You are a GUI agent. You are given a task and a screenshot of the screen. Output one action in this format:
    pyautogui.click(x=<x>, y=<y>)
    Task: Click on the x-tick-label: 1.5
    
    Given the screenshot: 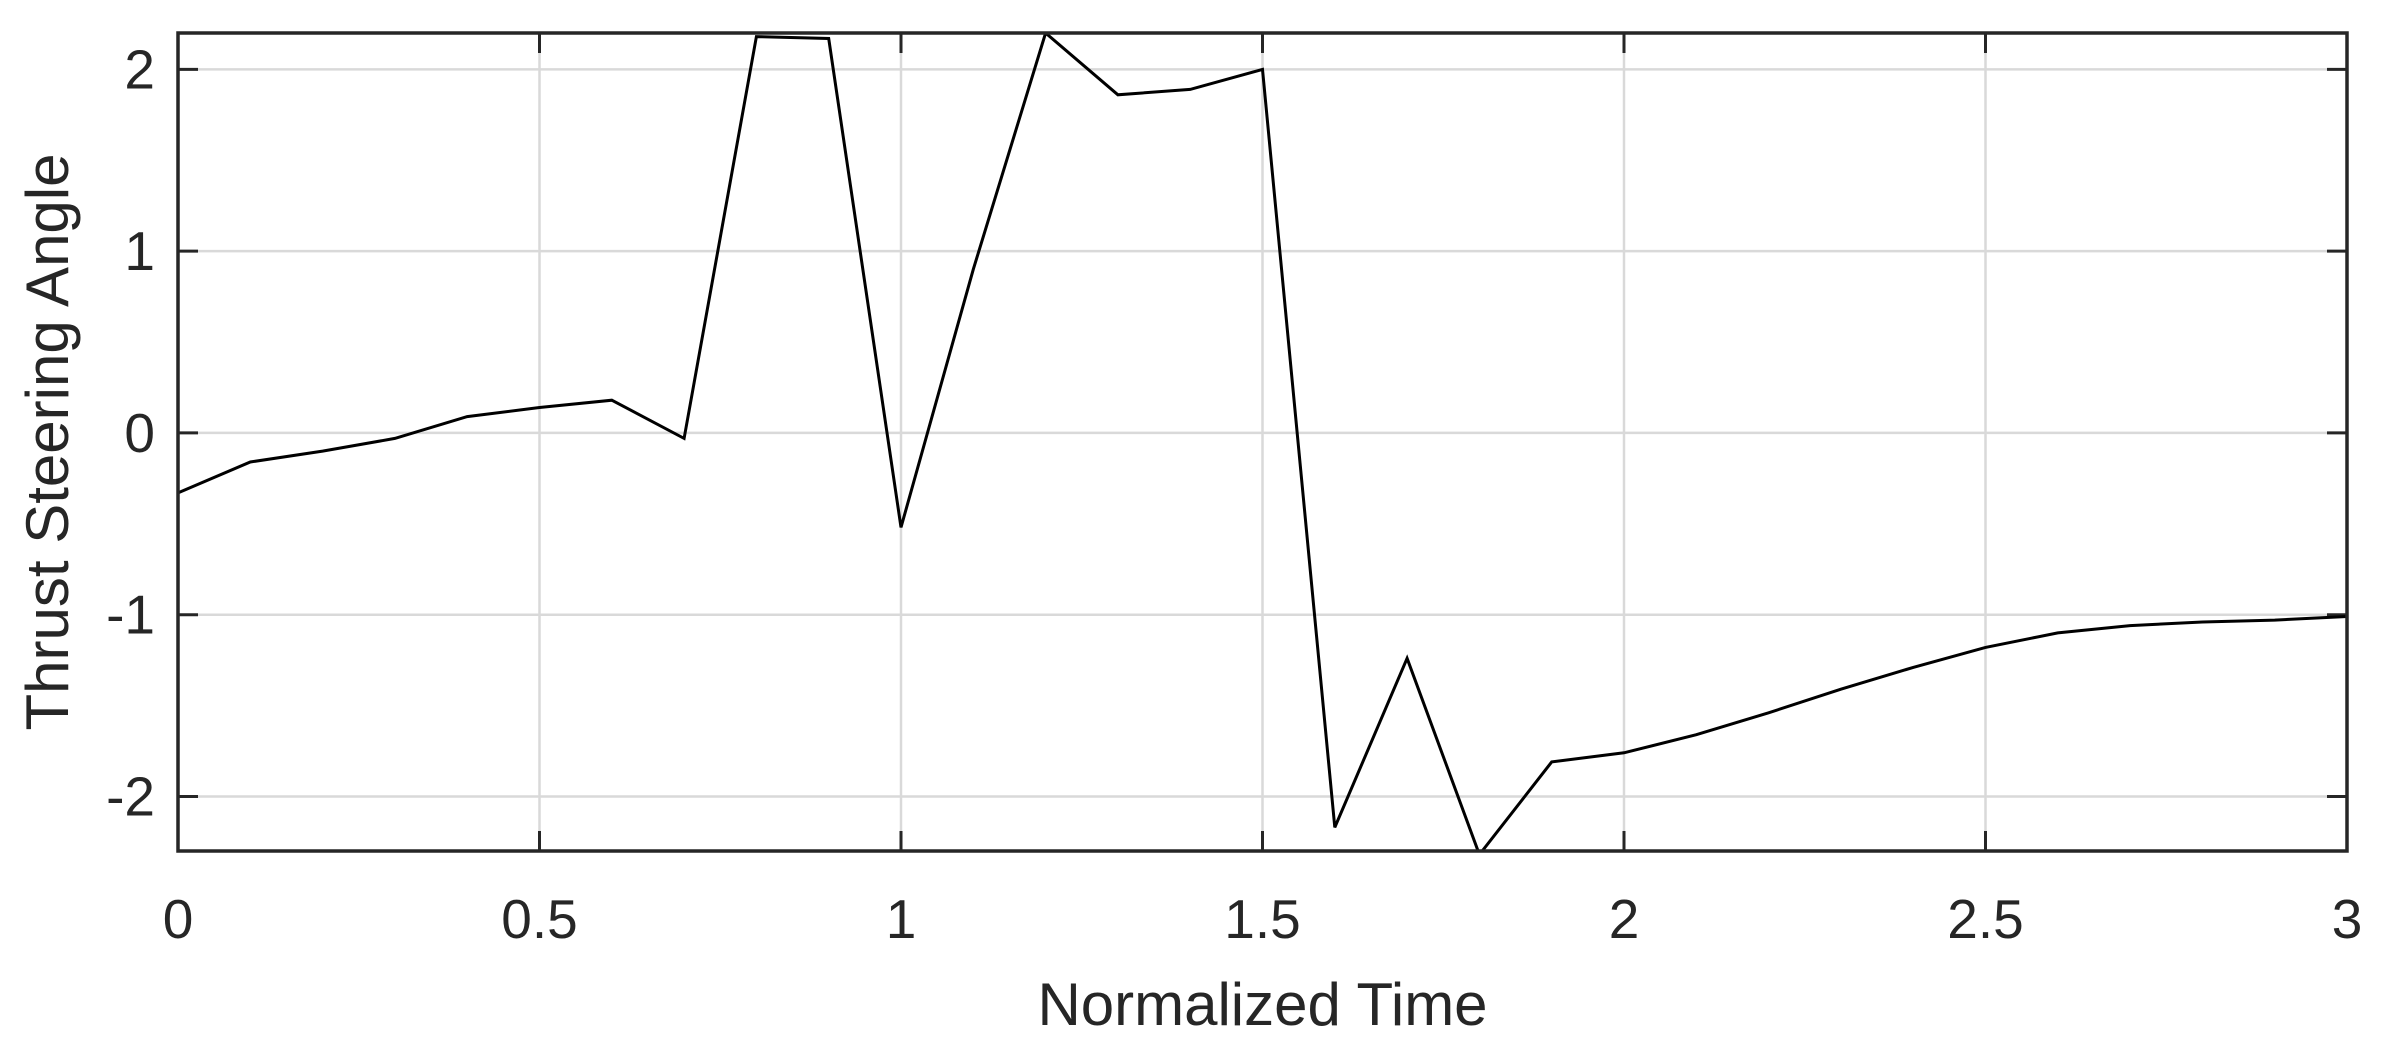 What is the action you would take?
    pyautogui.click(x=1262, y=919)
    